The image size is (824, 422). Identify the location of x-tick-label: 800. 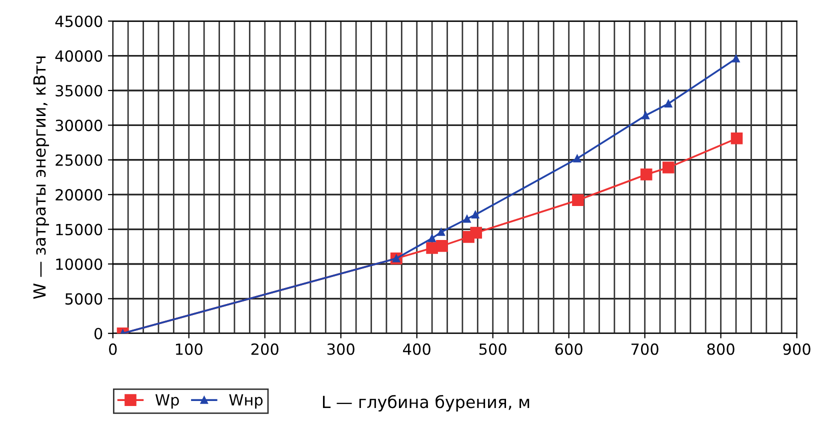
(720, 349).